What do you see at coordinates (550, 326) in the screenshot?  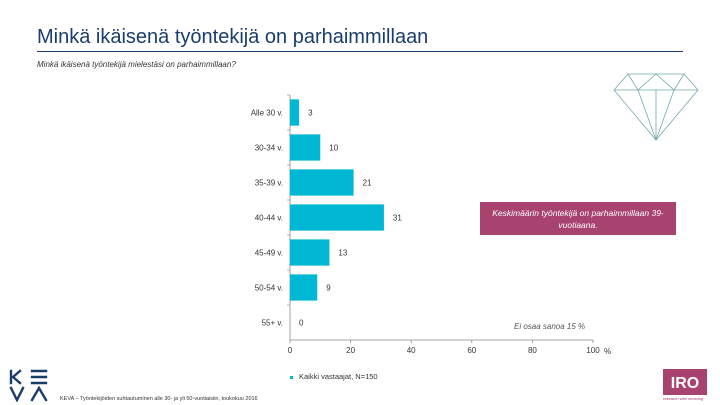 I see `dont-know-note: Ei osaa sanoa 15 %` at bounding box center [550, 326].